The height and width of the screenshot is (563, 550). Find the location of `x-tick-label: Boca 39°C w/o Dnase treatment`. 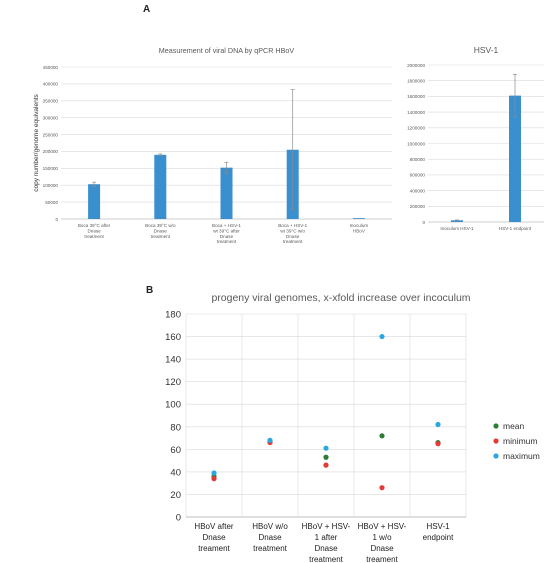

x-tick-label: Boca 39°C w/o Dnase treatment is located at coordinates (160, 231).